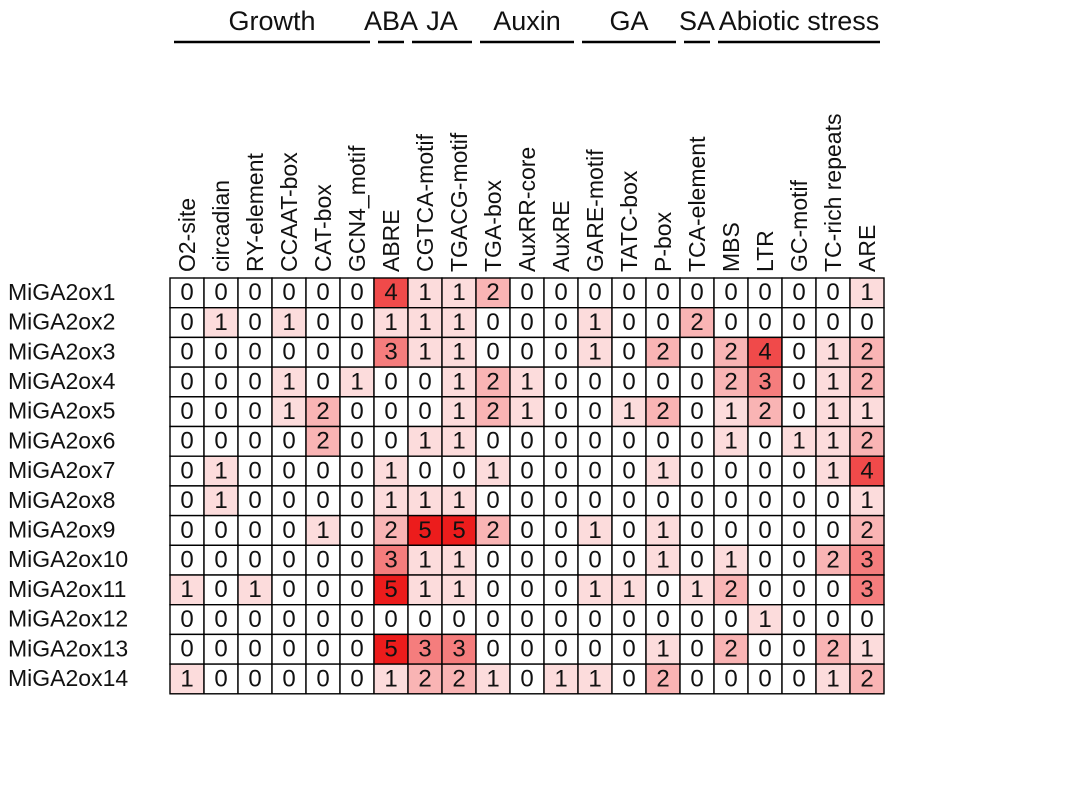  What do you see at coordinates (357, 208) in the screenshot?
I see `column-label: GCN4_motif` at bounding box center [357, 208].